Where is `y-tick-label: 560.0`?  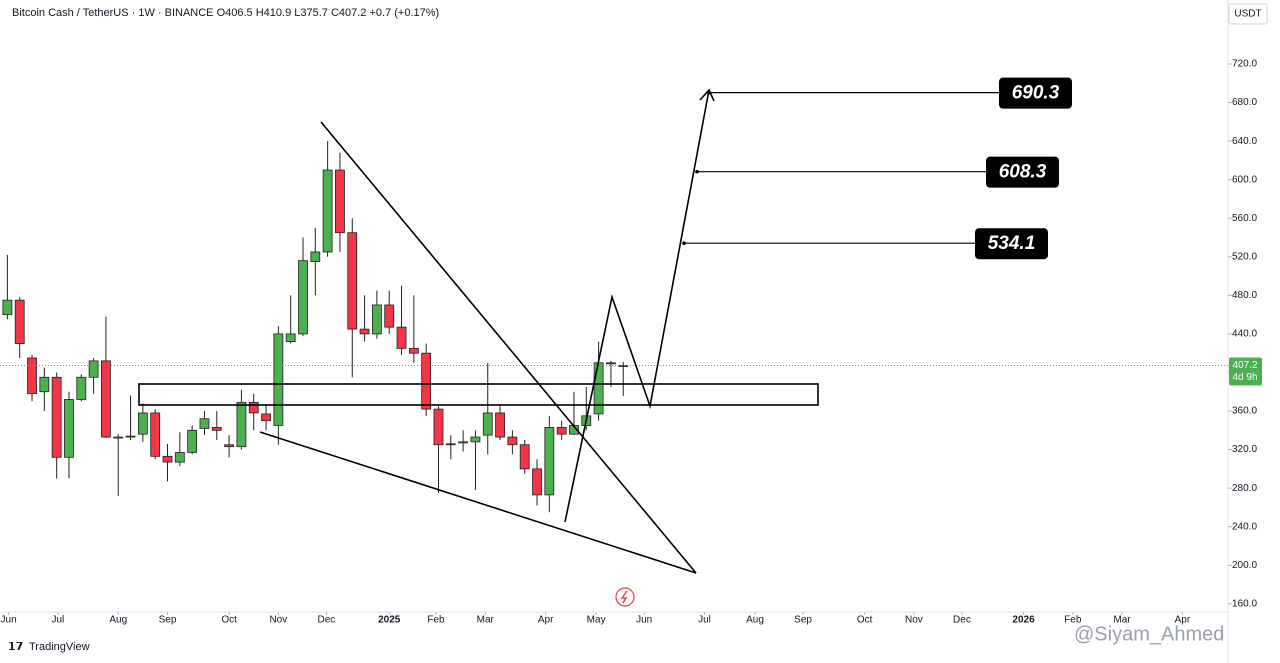
y-tick-label: 560.0 is located at coordinates (1244, 218).